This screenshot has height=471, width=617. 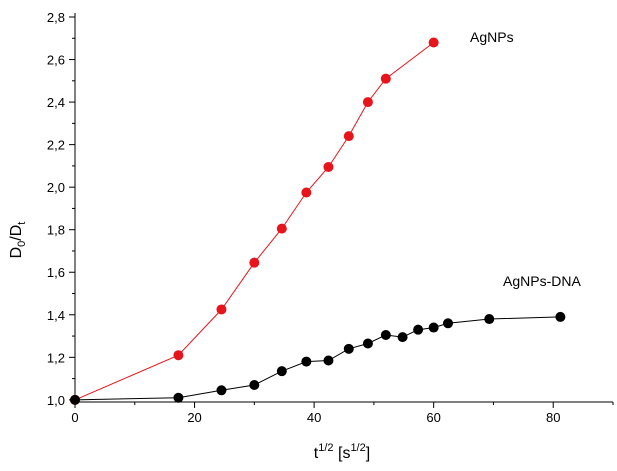 I want to click on x-axis-title-end: ], so click(x=368, y=453).